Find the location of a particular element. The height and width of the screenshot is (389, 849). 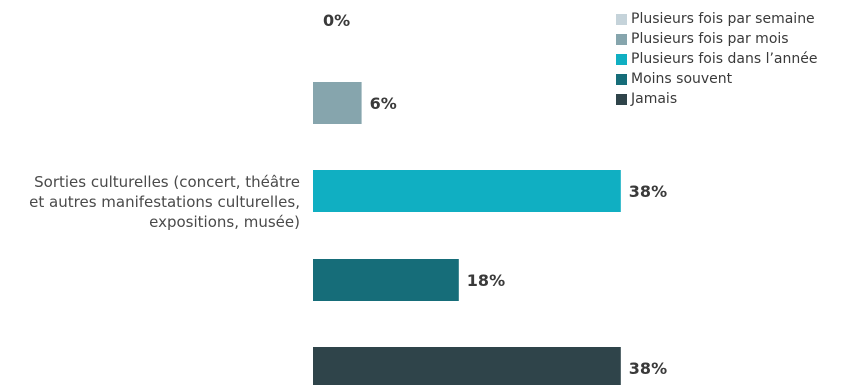

data-label-2: 38% is located at coordinates (648, 191).